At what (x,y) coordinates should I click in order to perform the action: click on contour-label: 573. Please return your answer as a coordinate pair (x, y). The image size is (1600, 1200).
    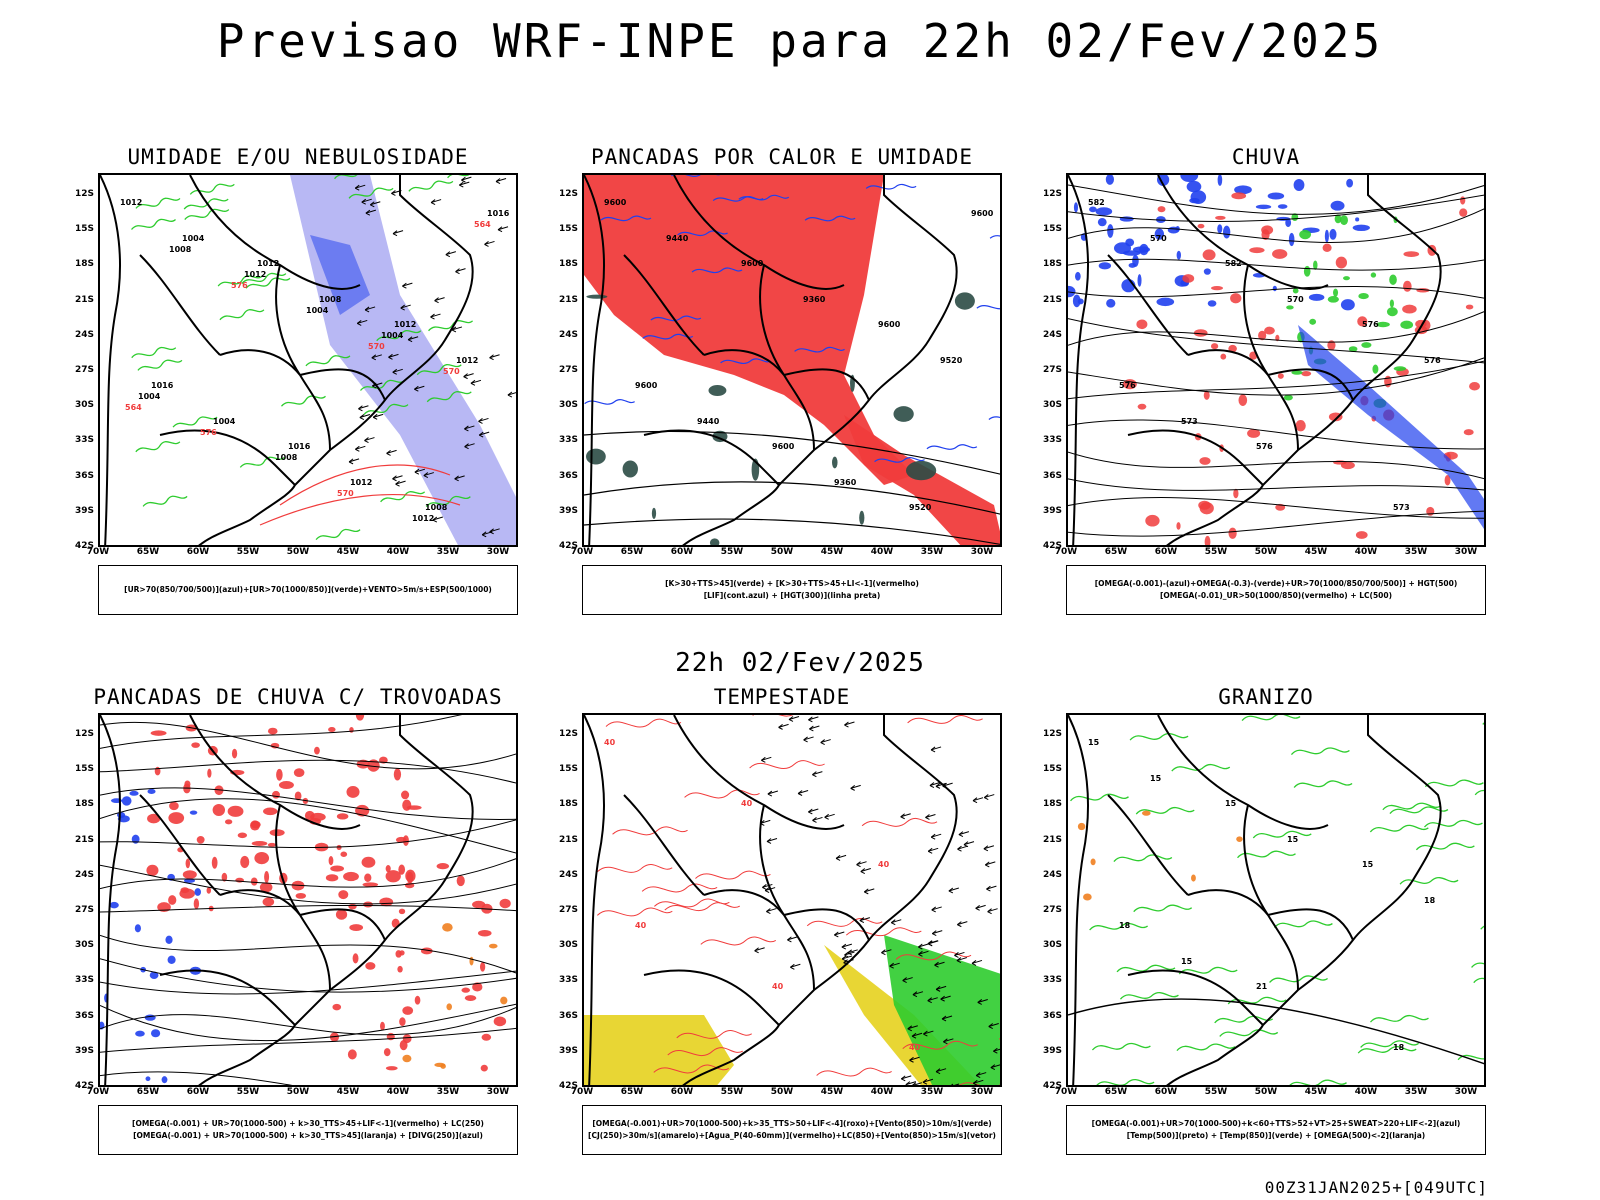
    Looking at the image, I should click on (1189, 421).